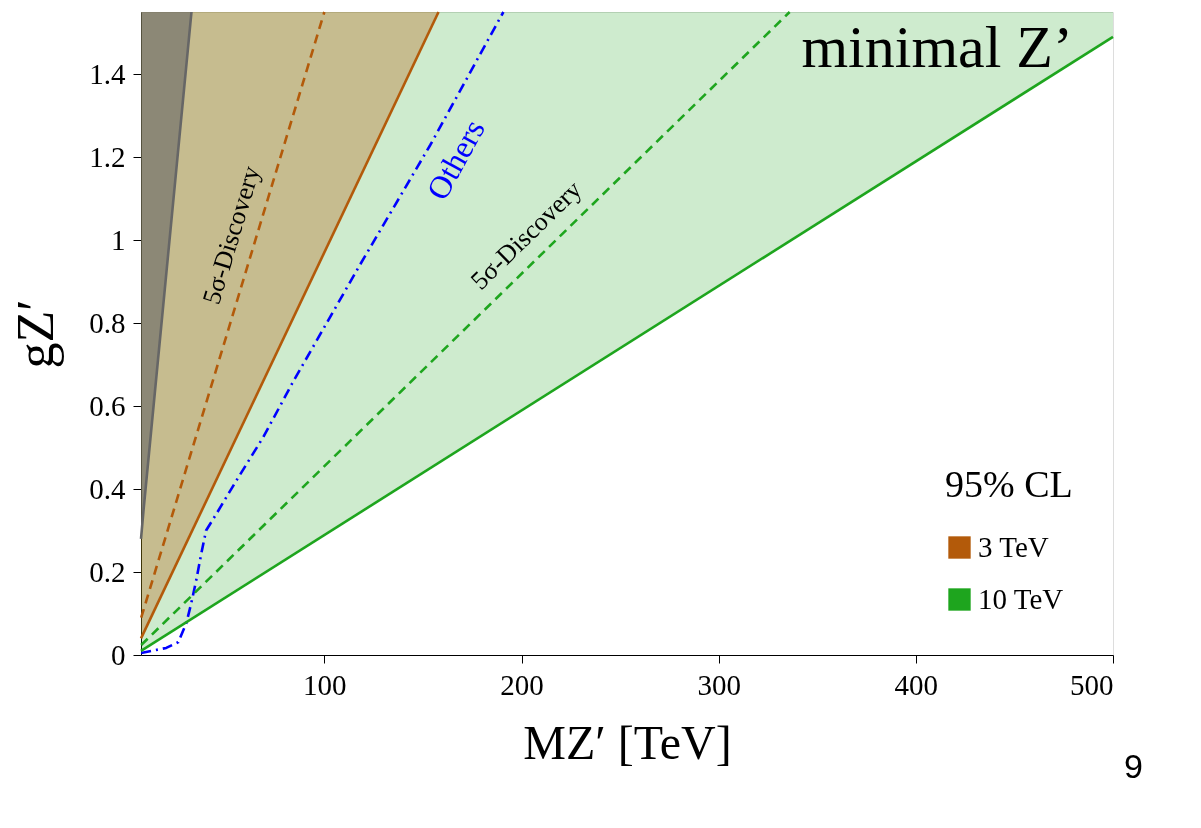  Describe the element at coordinates (118, 654) in the screenshot. I see `y-tick-label: 0` at that location.